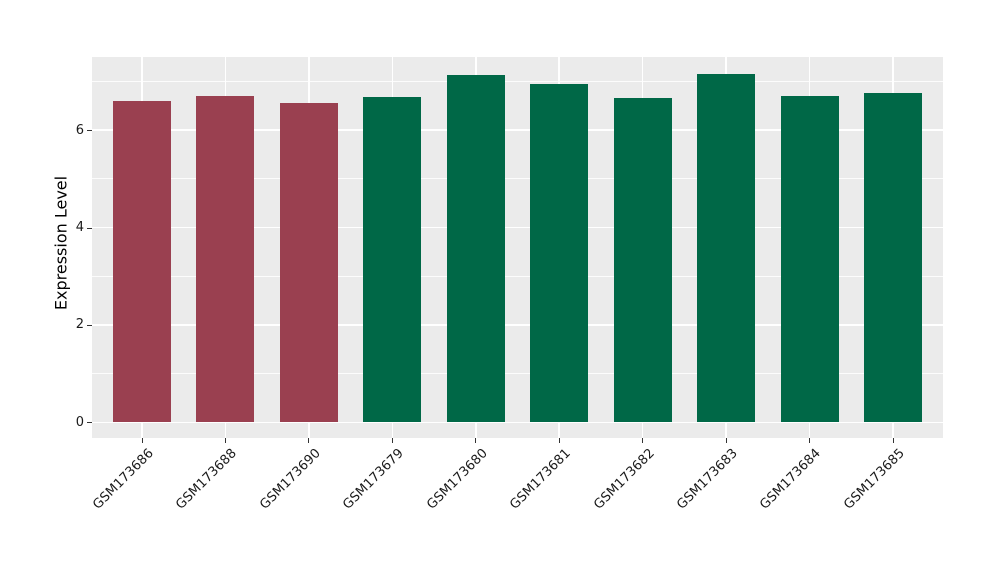 The height and width of the screenshot is (580, 1000). What do you see at coordinates (642, 260) in the screenshot?
I see `bar-GSM173682` at bounding box center [642, 260].